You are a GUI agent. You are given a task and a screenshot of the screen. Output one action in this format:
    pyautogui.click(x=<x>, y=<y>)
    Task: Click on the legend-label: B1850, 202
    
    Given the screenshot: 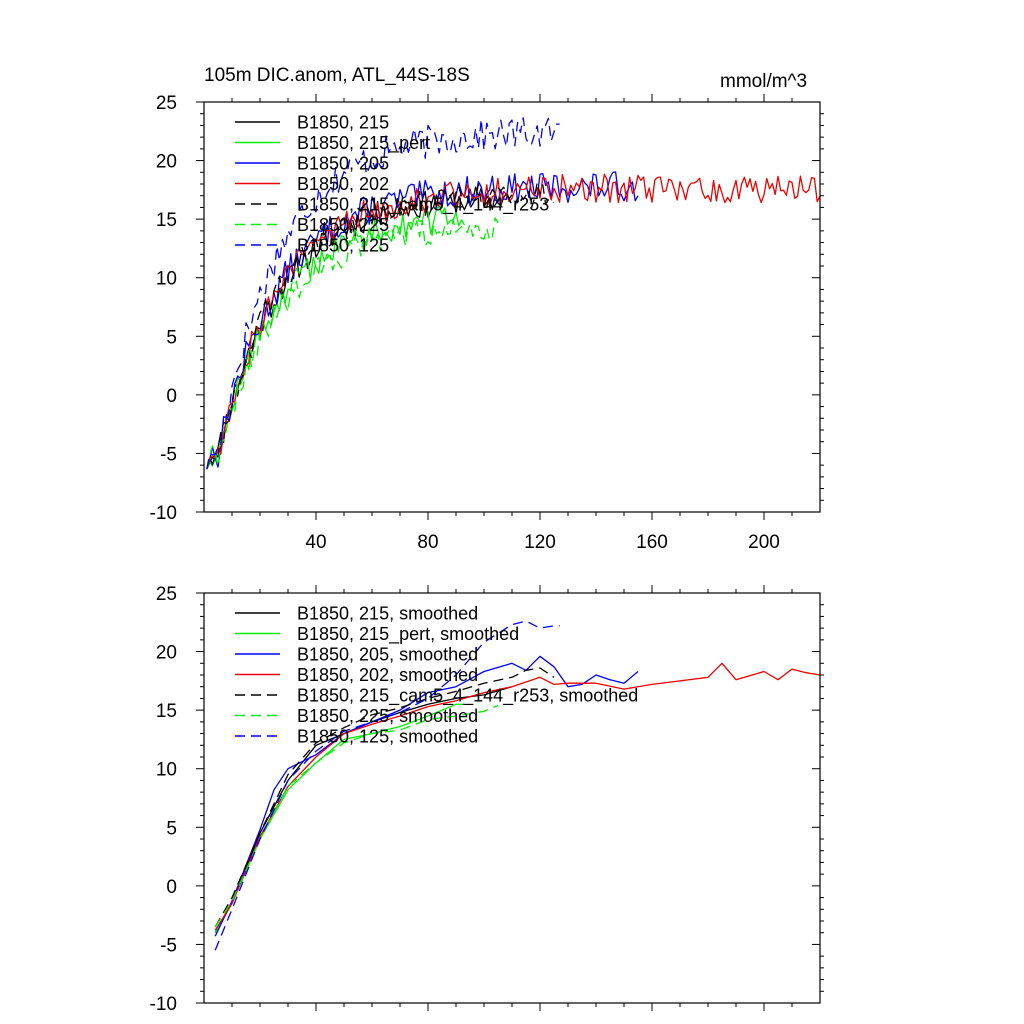 What is the action you would take?
    pyautogui.click(x=343, y=184)
    